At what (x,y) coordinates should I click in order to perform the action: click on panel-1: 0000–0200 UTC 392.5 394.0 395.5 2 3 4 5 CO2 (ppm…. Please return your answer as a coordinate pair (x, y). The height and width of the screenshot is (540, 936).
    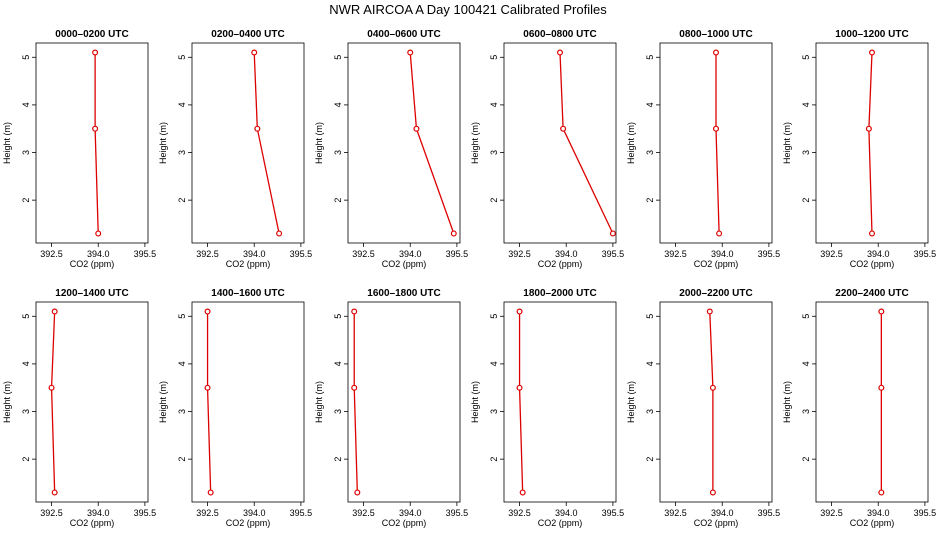
    Looking at the image, I should click on (79, 149).